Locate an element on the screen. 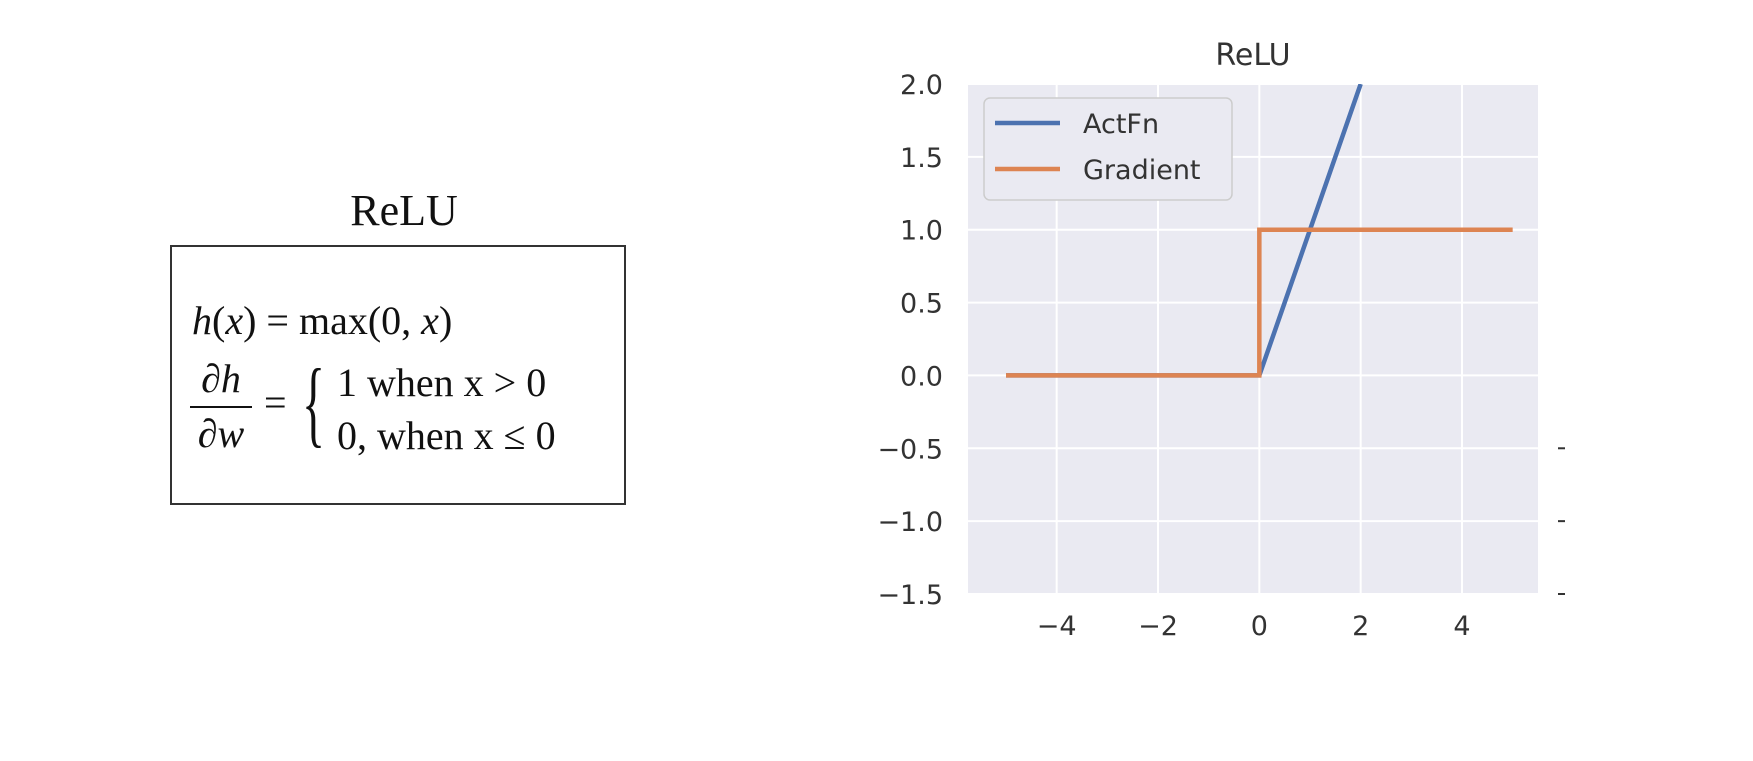 Image resolution: width=1753 pixels, height=761 pixels. y-tick-label: 1.5 is located at coordinates (921, 158).